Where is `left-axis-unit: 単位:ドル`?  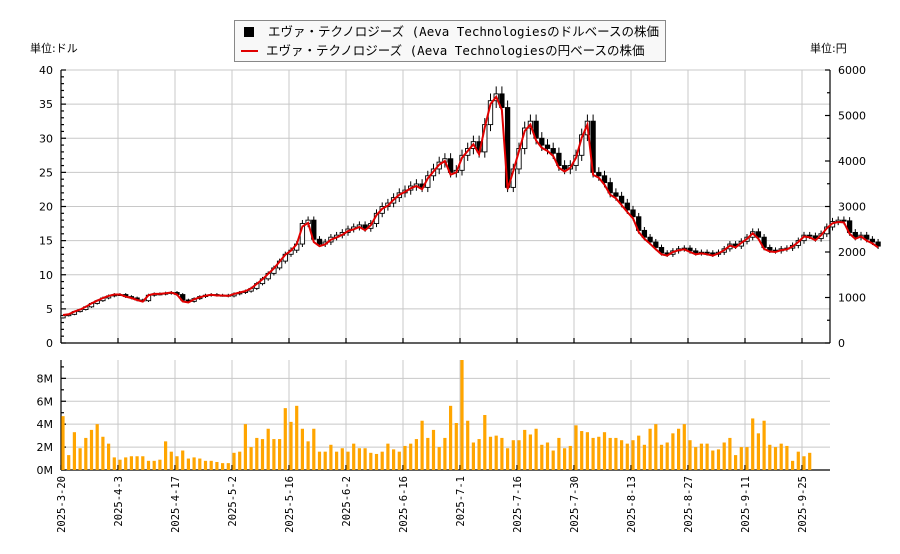
left-axis-unit: 単位:ドル is located at coordinates (54, 48).